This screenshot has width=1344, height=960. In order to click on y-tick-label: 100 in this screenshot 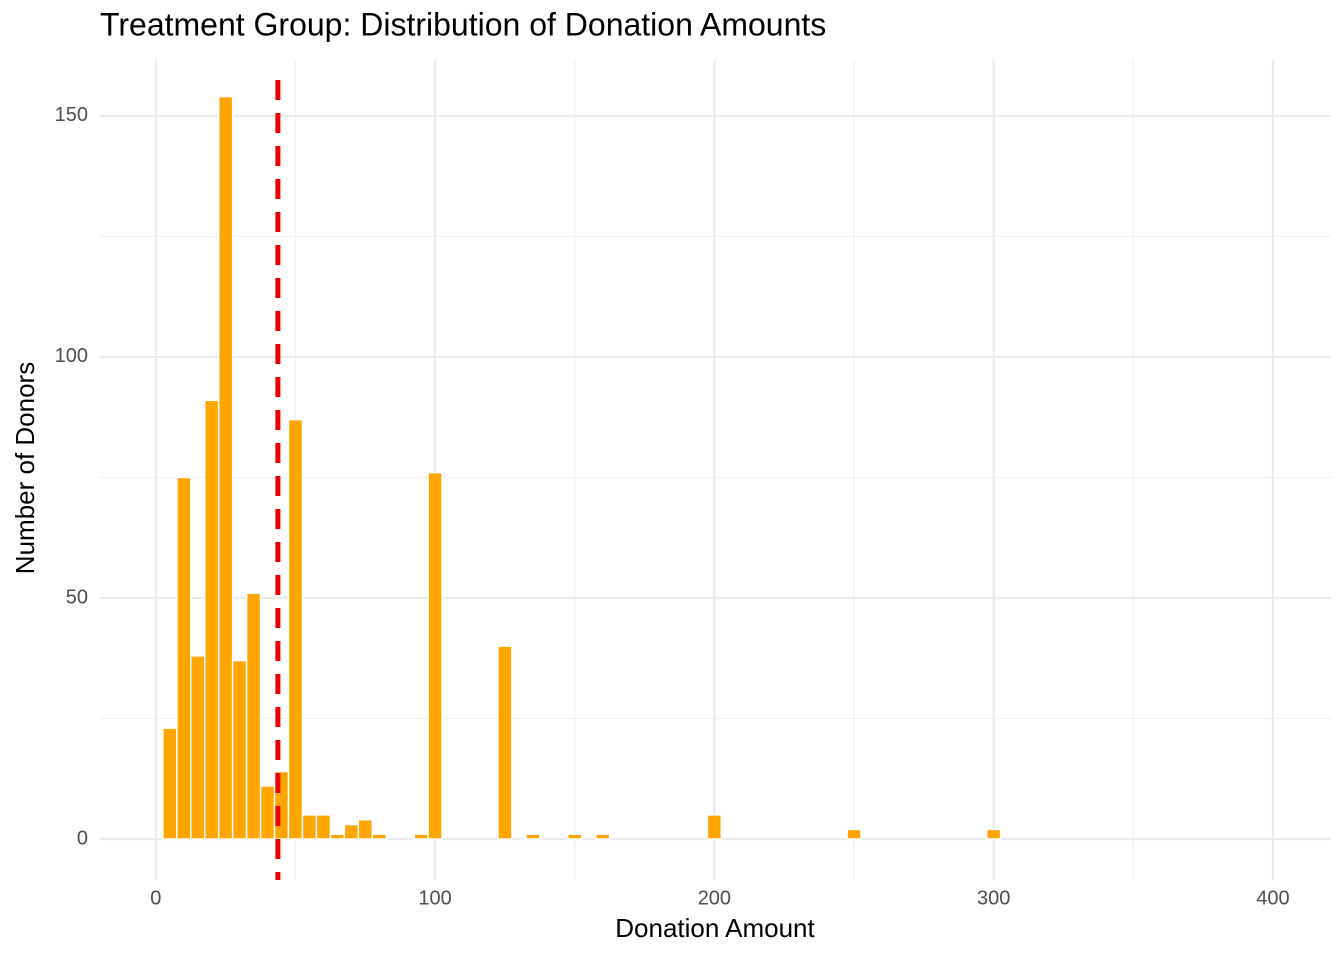, I will do `click(71, 356)`.